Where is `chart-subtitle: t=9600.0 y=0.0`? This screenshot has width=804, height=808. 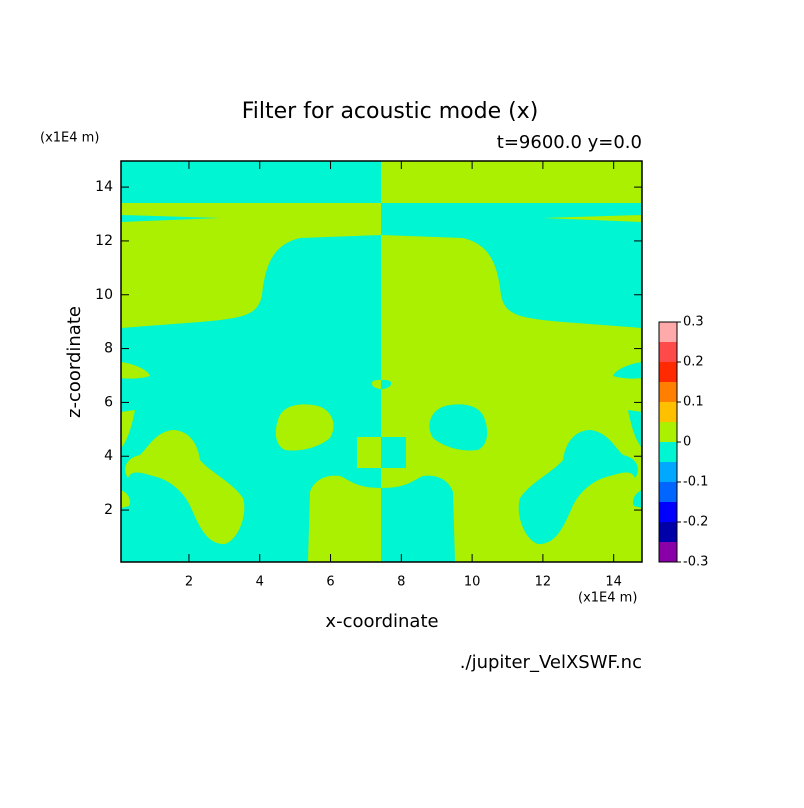
chart-subtitle: t=9600.0 y=0.0 is located at coordinates (569, 142).